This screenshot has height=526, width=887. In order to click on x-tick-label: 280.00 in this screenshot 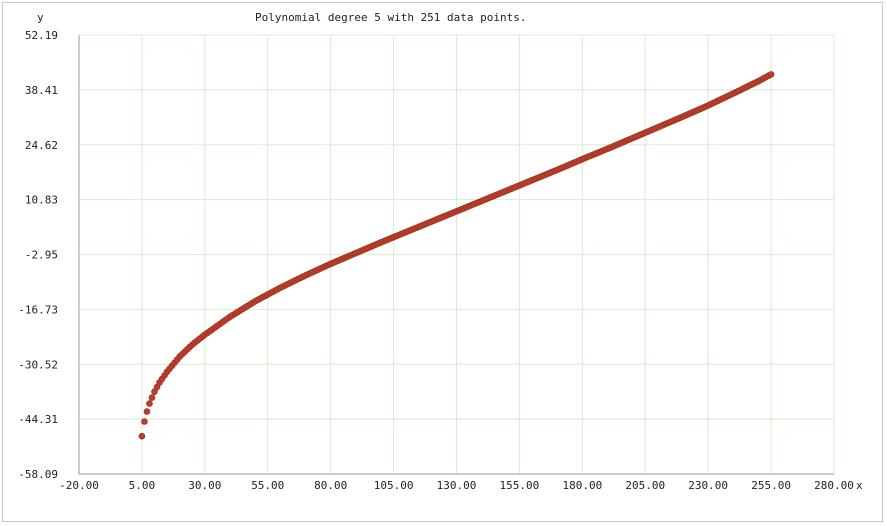, I will do `click(834, 485)`.